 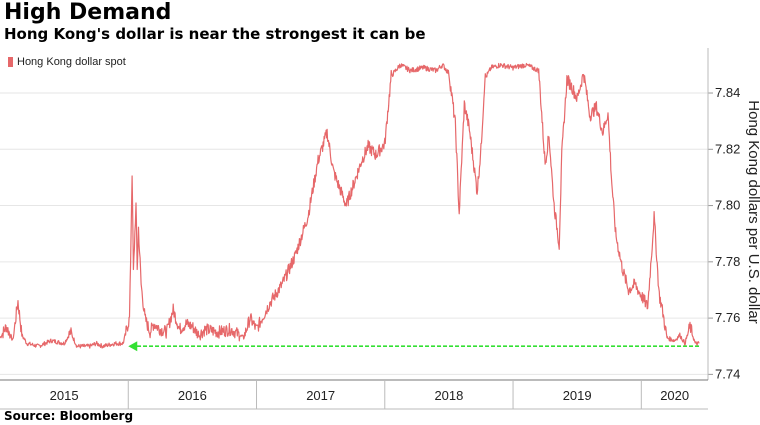 What do you see at coordinates (133, 346) in the screenshot?
I see `peg-limit-arrowhead` at bounding box center [133, 346].